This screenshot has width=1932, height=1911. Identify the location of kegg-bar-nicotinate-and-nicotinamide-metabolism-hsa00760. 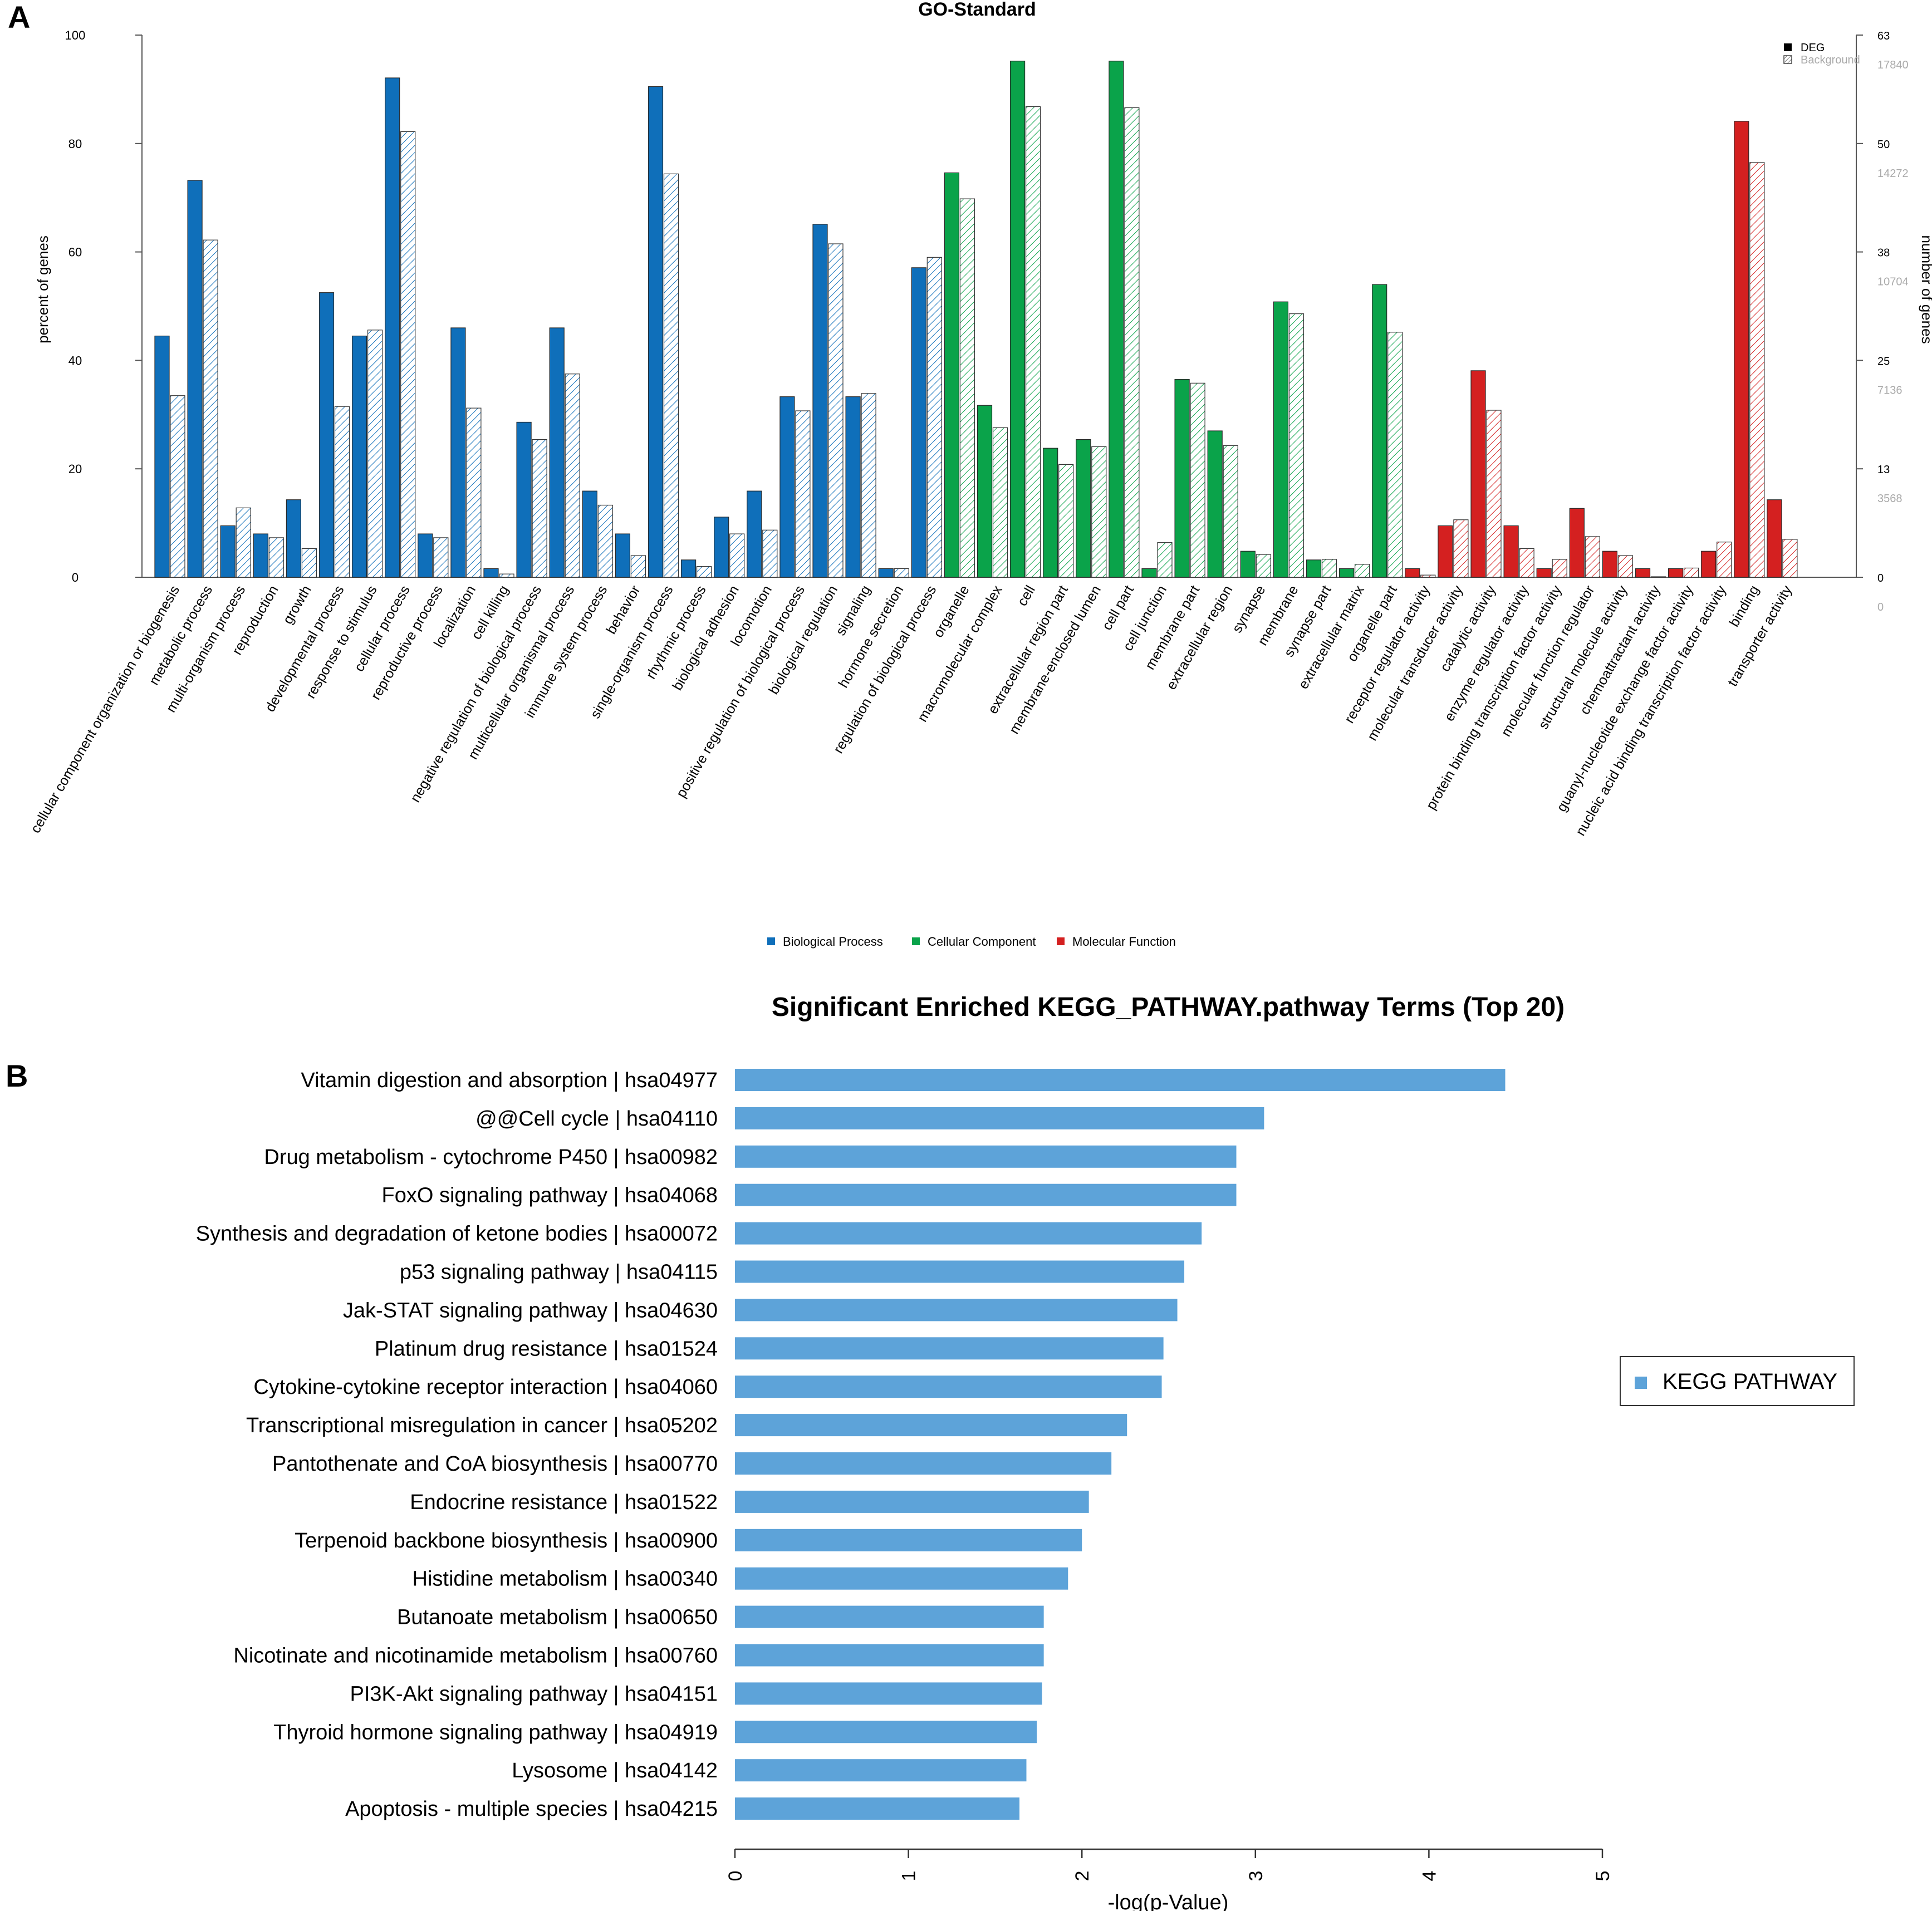
(889, 1655).